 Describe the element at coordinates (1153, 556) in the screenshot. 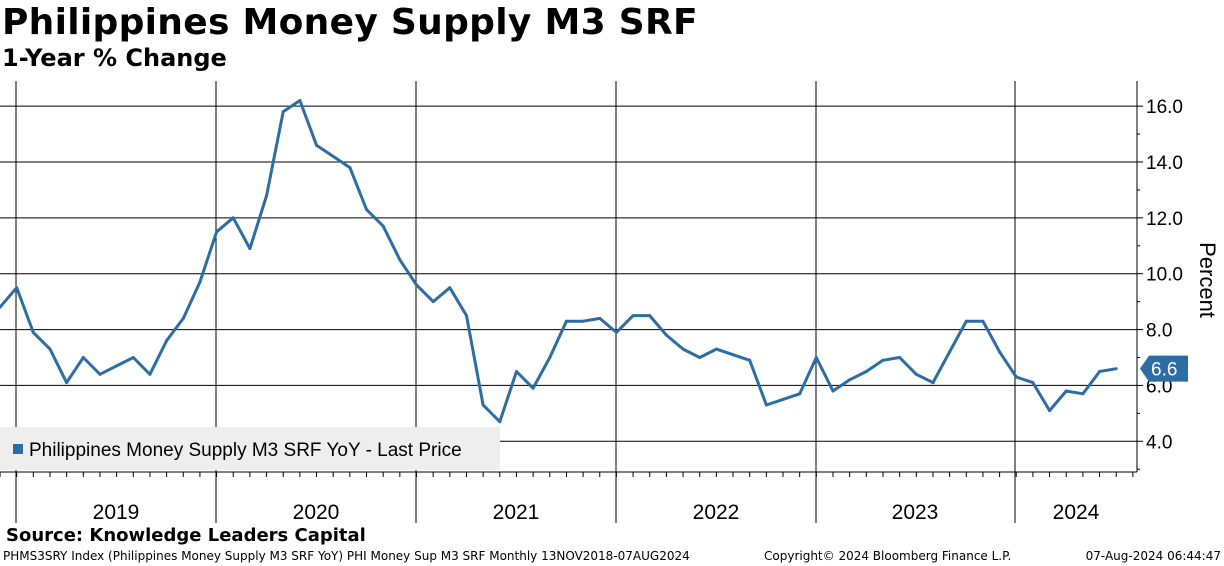

I see `footer-timestamp: 07-Aug-2024 06:44:47` at that location.